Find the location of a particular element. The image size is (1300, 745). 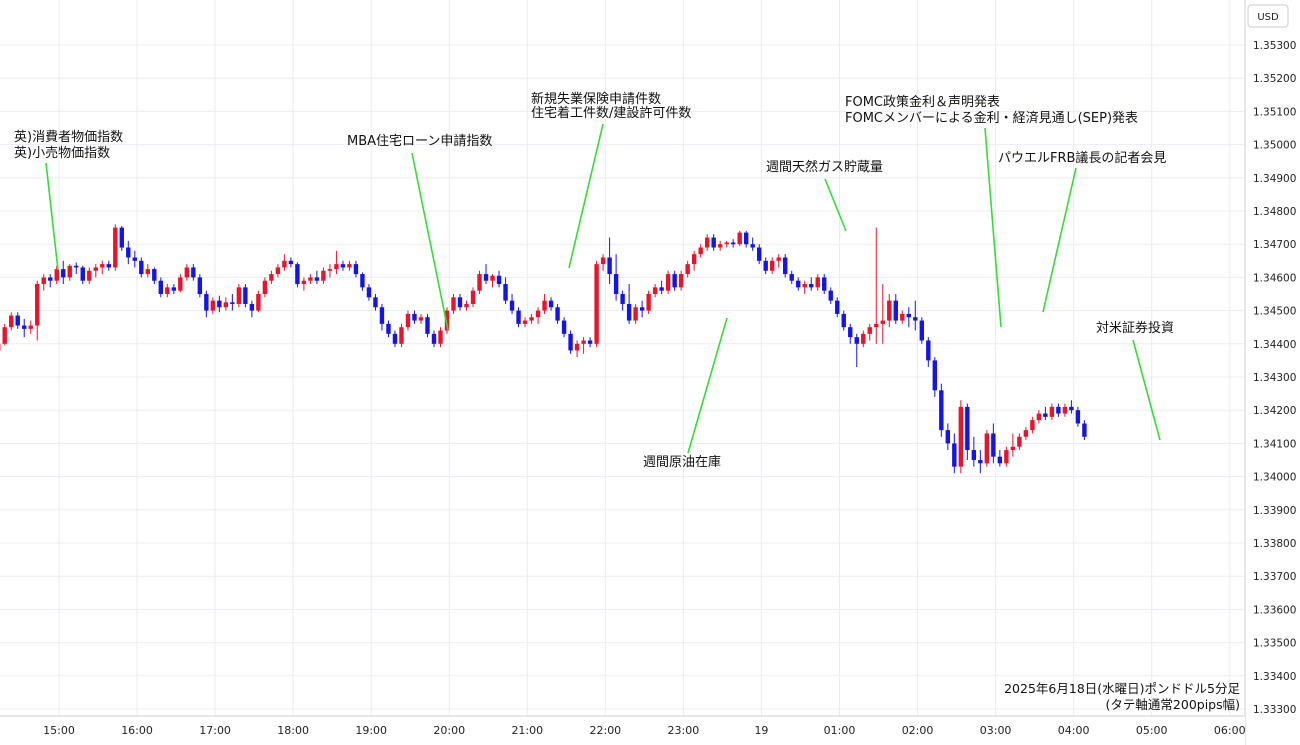

time-tick-label: 19:00 is located at coordinates (371, 730).